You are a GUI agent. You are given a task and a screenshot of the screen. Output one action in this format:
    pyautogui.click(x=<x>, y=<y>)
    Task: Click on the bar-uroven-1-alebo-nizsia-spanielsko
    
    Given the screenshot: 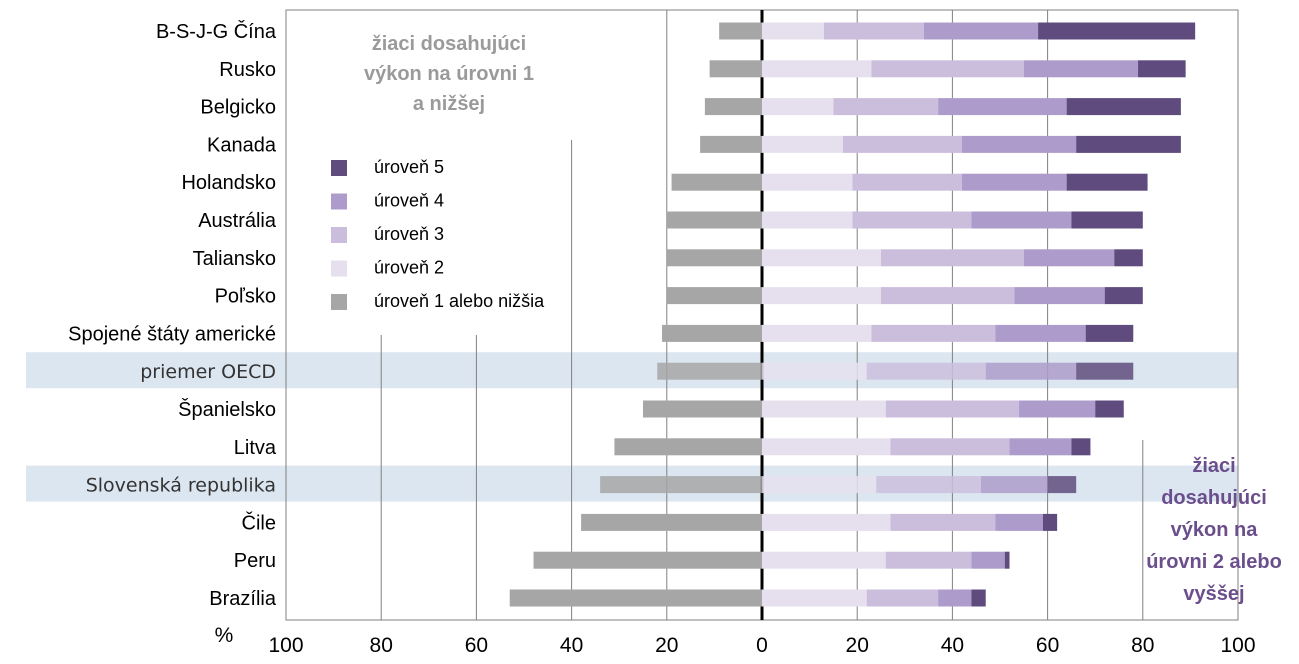 What is the action you would take?
    pyautogui.click(x=702, y=409)
    